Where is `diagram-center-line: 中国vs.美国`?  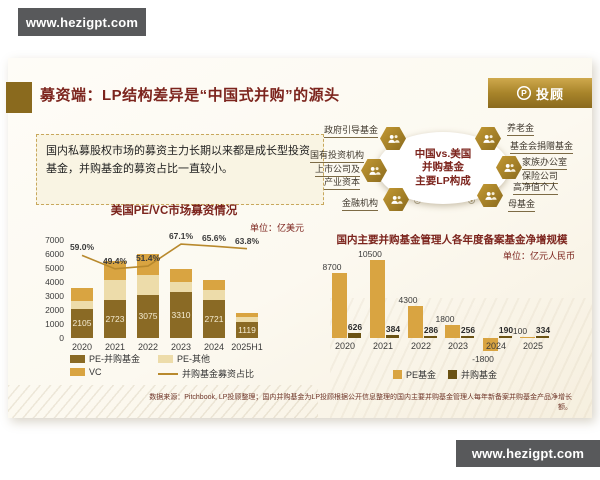
diagram-center-line: 中国vs.美国 is located at coordinates (443, 153).